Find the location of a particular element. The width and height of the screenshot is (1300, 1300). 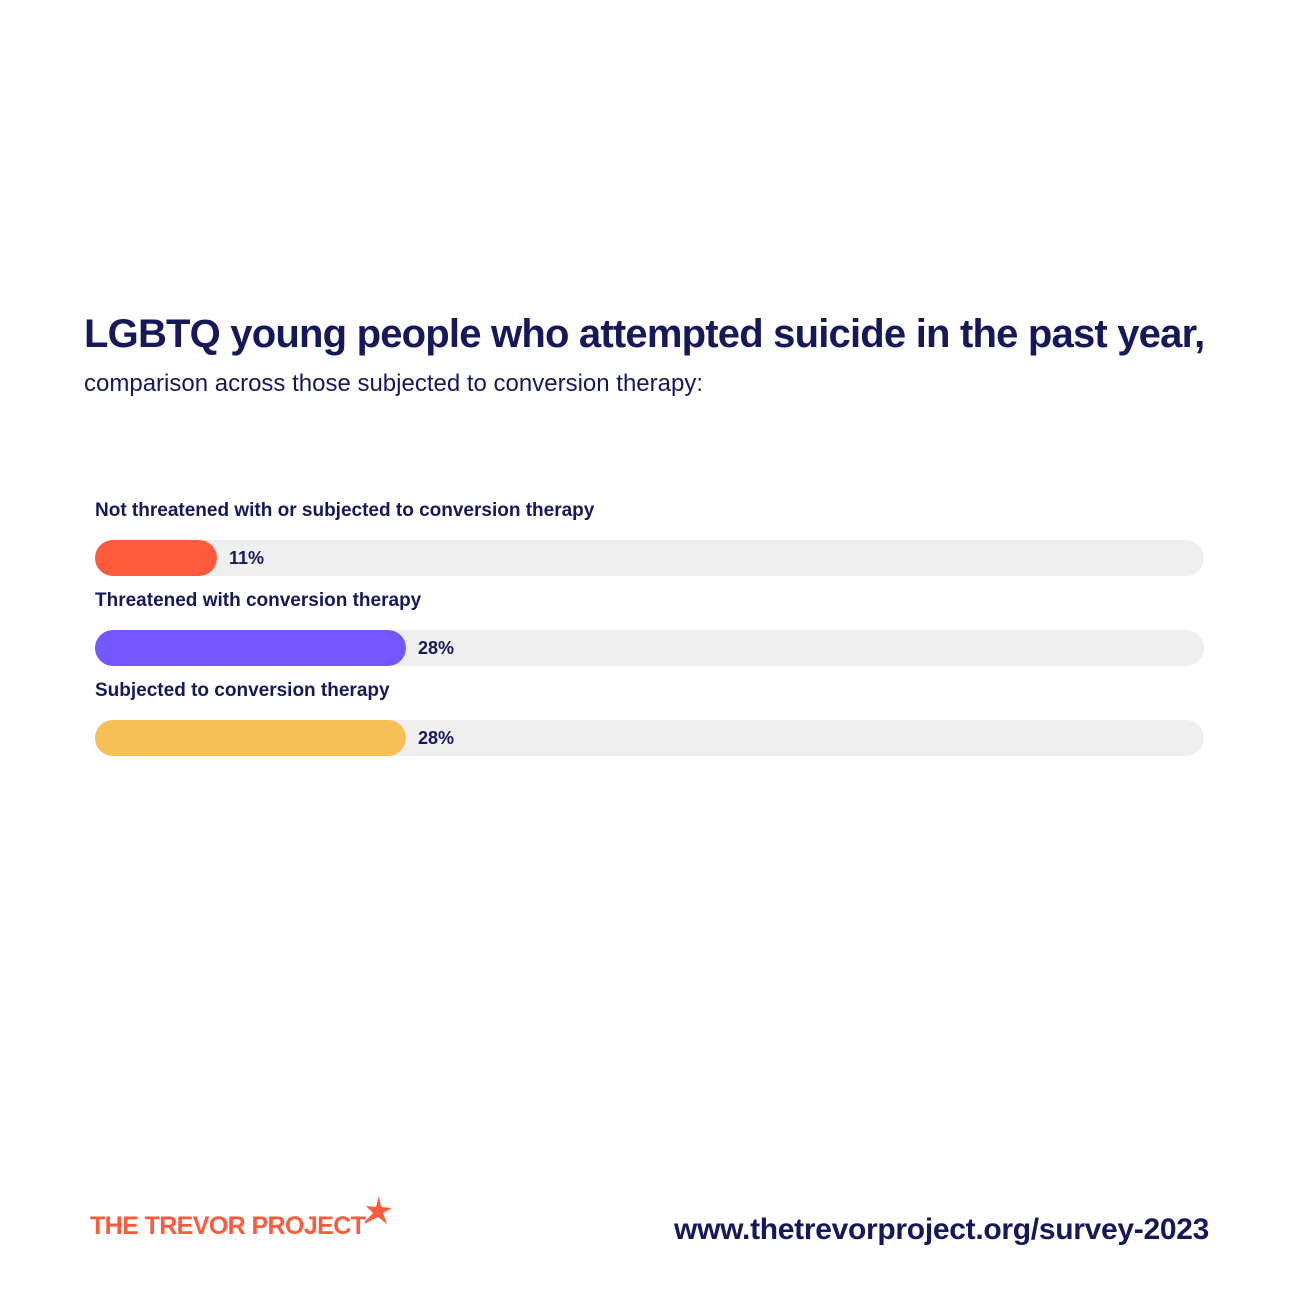

survey-url: www.thetrevorproject.org/survey-2023 is located at coordinates (941, 1229).